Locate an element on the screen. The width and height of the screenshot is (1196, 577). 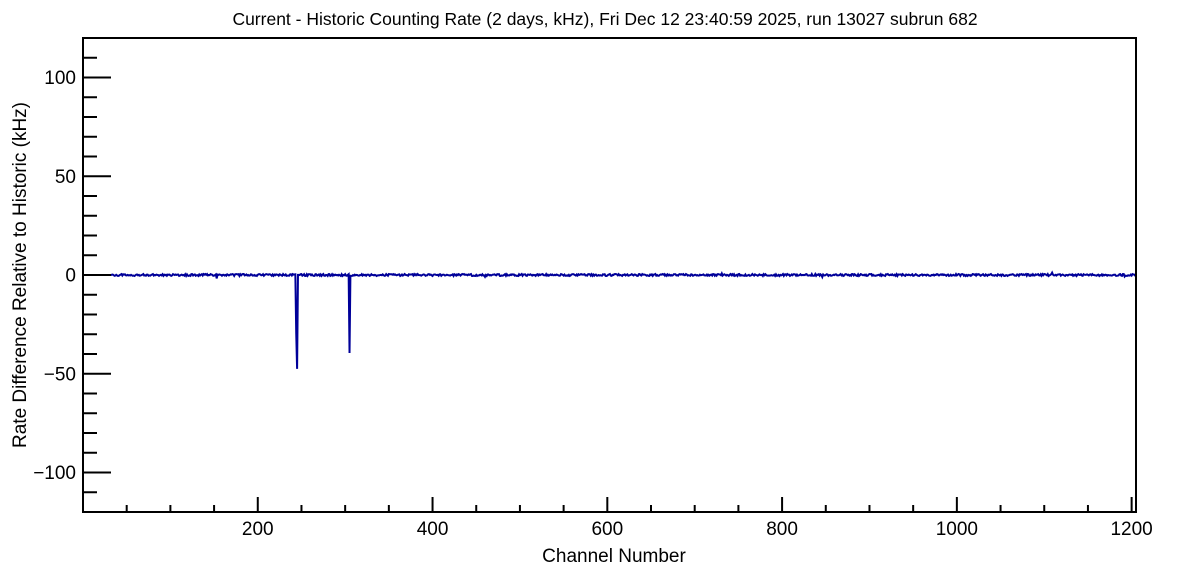
y-axis-major-ticks is located at coordinates (97, 275).